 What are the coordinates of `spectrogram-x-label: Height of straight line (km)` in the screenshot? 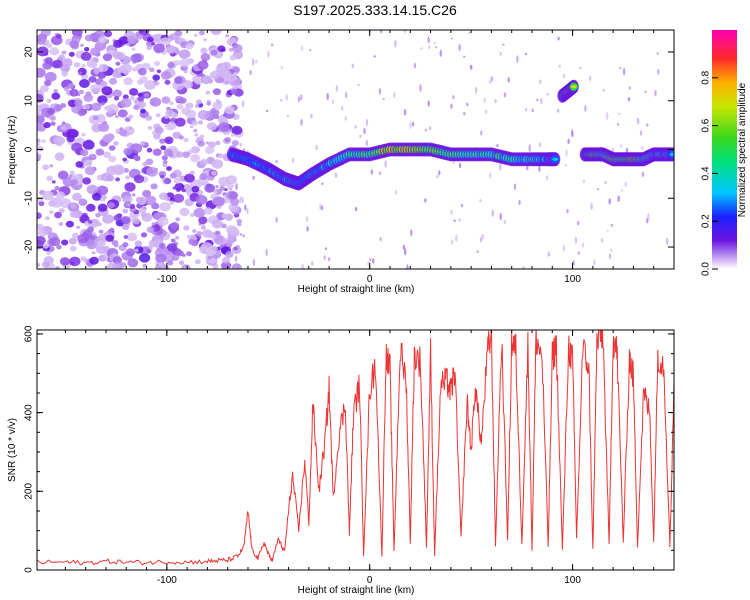 It's located at (356, 289).